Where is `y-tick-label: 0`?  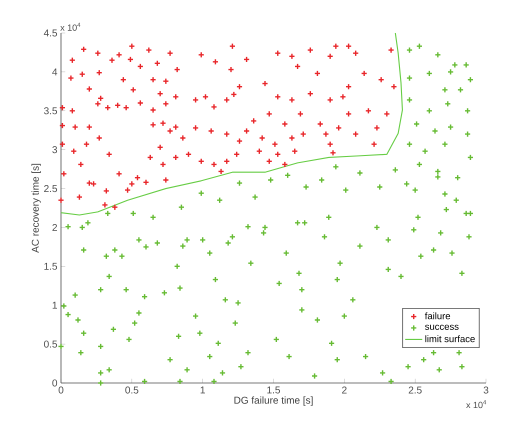
y-tick-label: 0 is located at coordinates (55, 383).